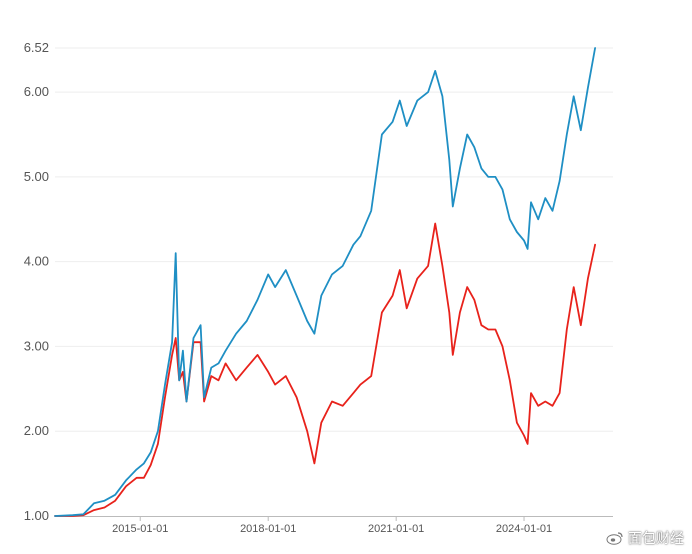 Image resolution: width=692 pixels, height=554 pixels. Describe the element at coordinates (36, 176) in the screenshot. I see `y-tick-label: 5.00` at that location.